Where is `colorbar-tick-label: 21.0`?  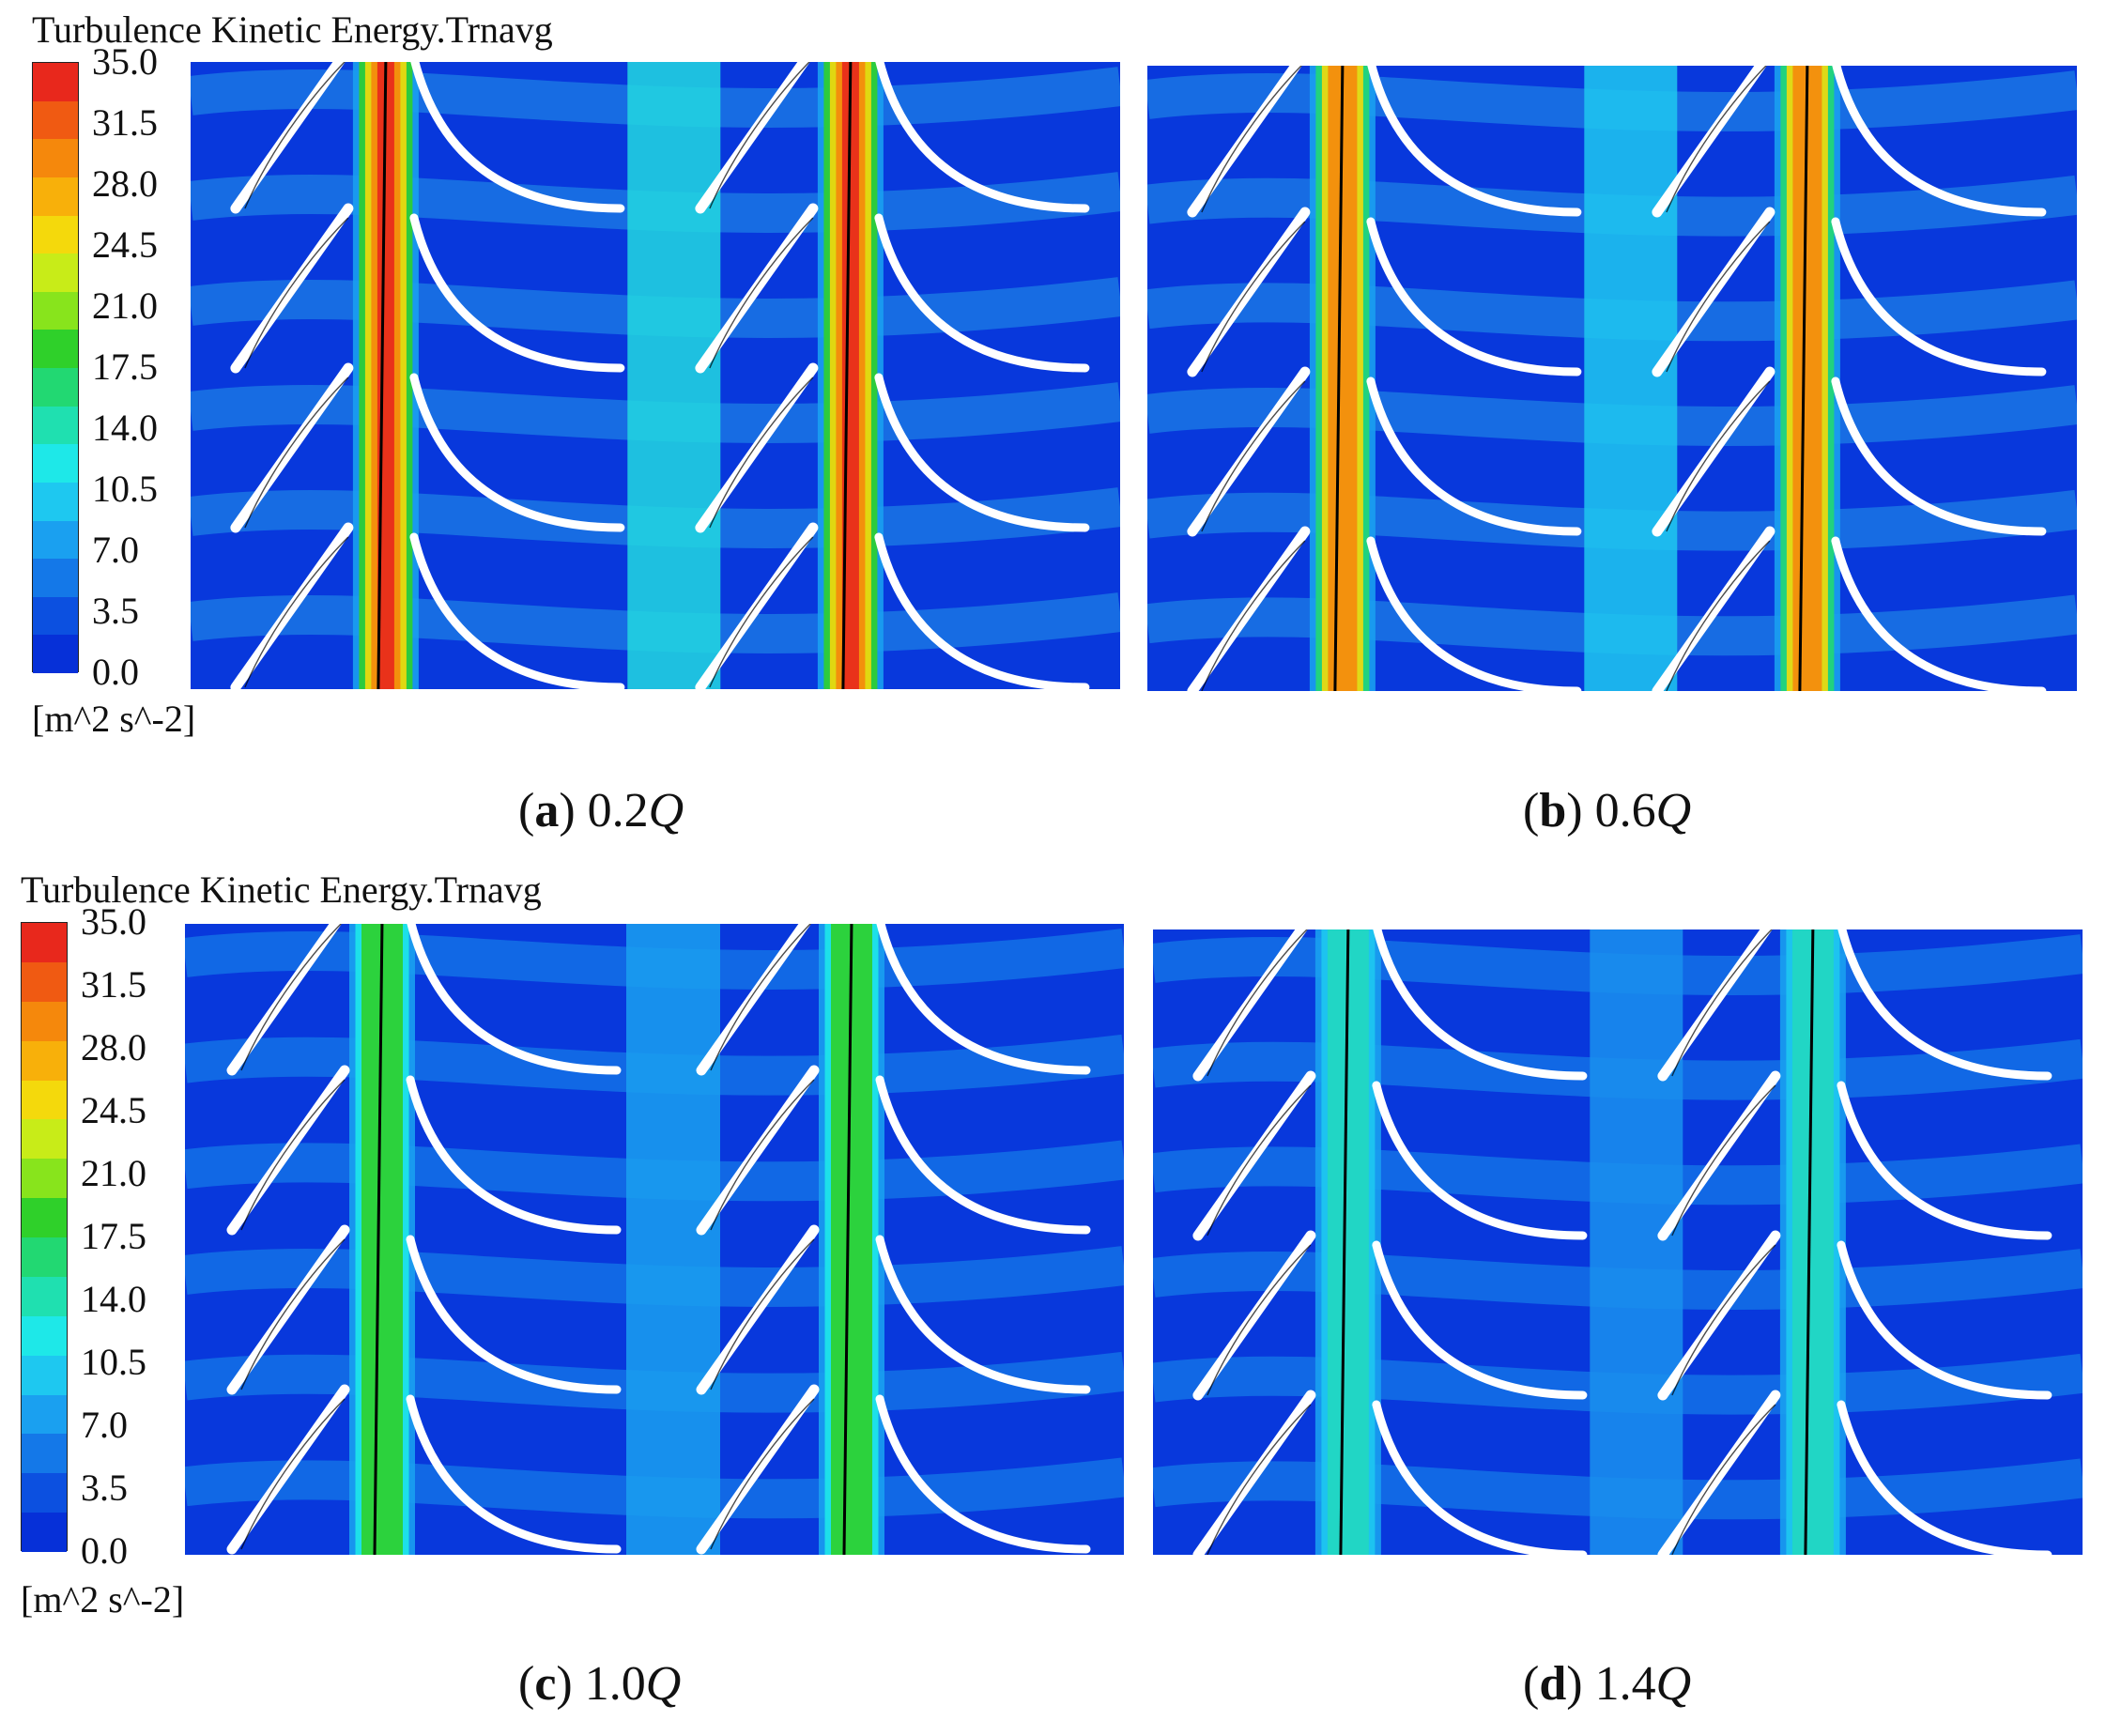 colorbar-tick-label: 21.0 is located at coordinates (125, 305).